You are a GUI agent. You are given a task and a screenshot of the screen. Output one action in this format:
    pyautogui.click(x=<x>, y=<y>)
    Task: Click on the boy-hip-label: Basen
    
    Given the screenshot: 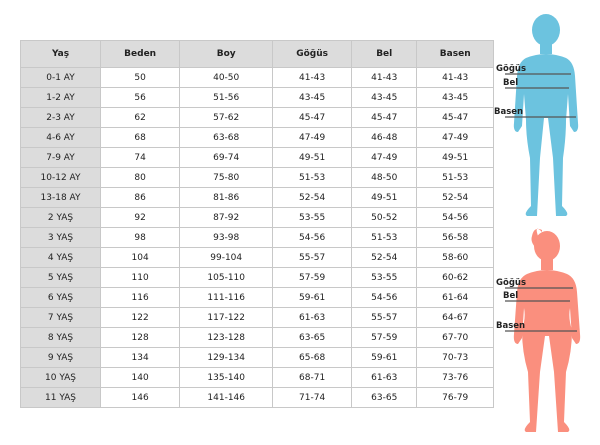 What is the action you would take?
    pyautogui.click(x=509, y=112)
    